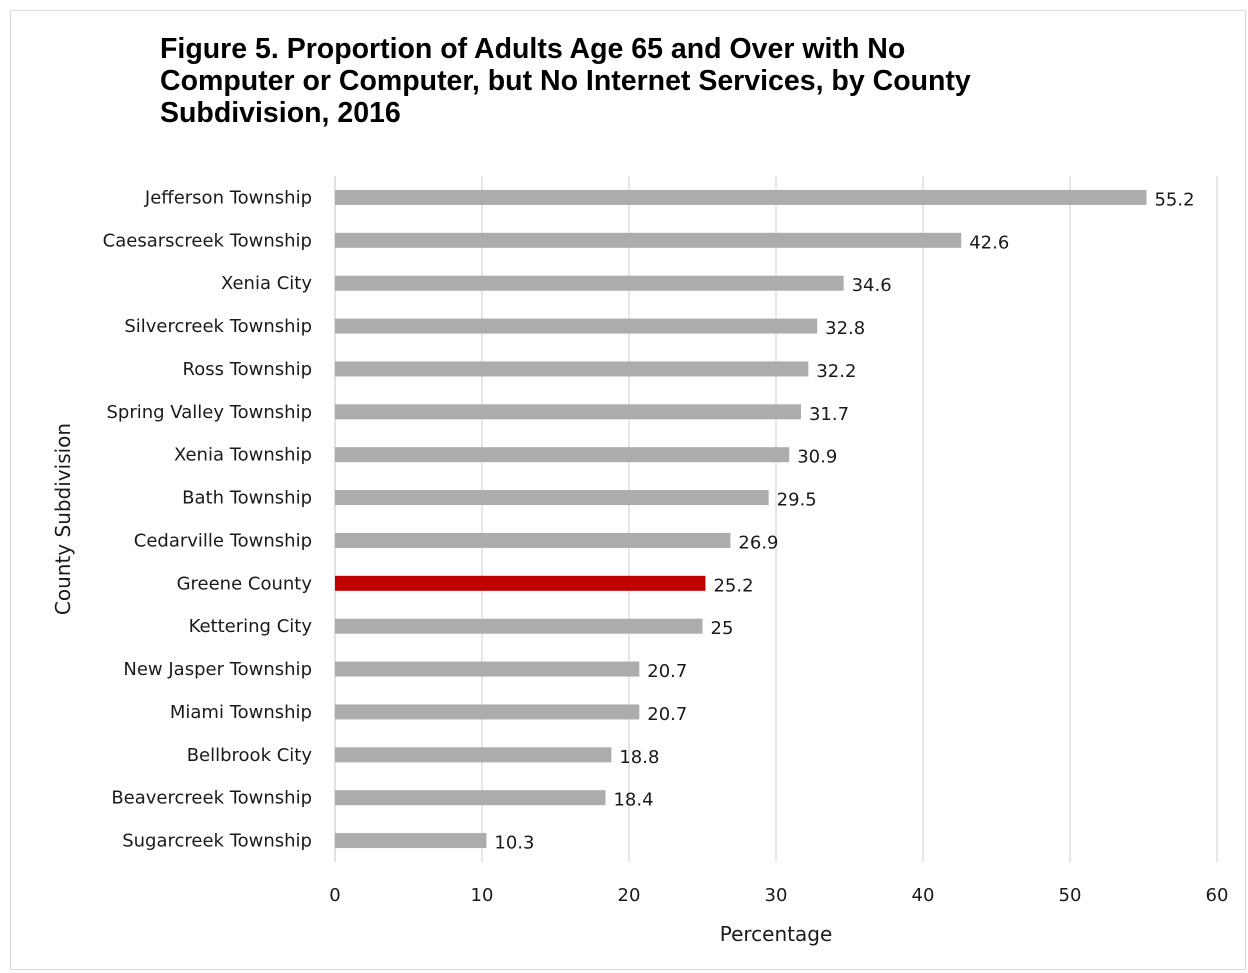  I want to click on x-tick-label: 30, so click(776, 895).